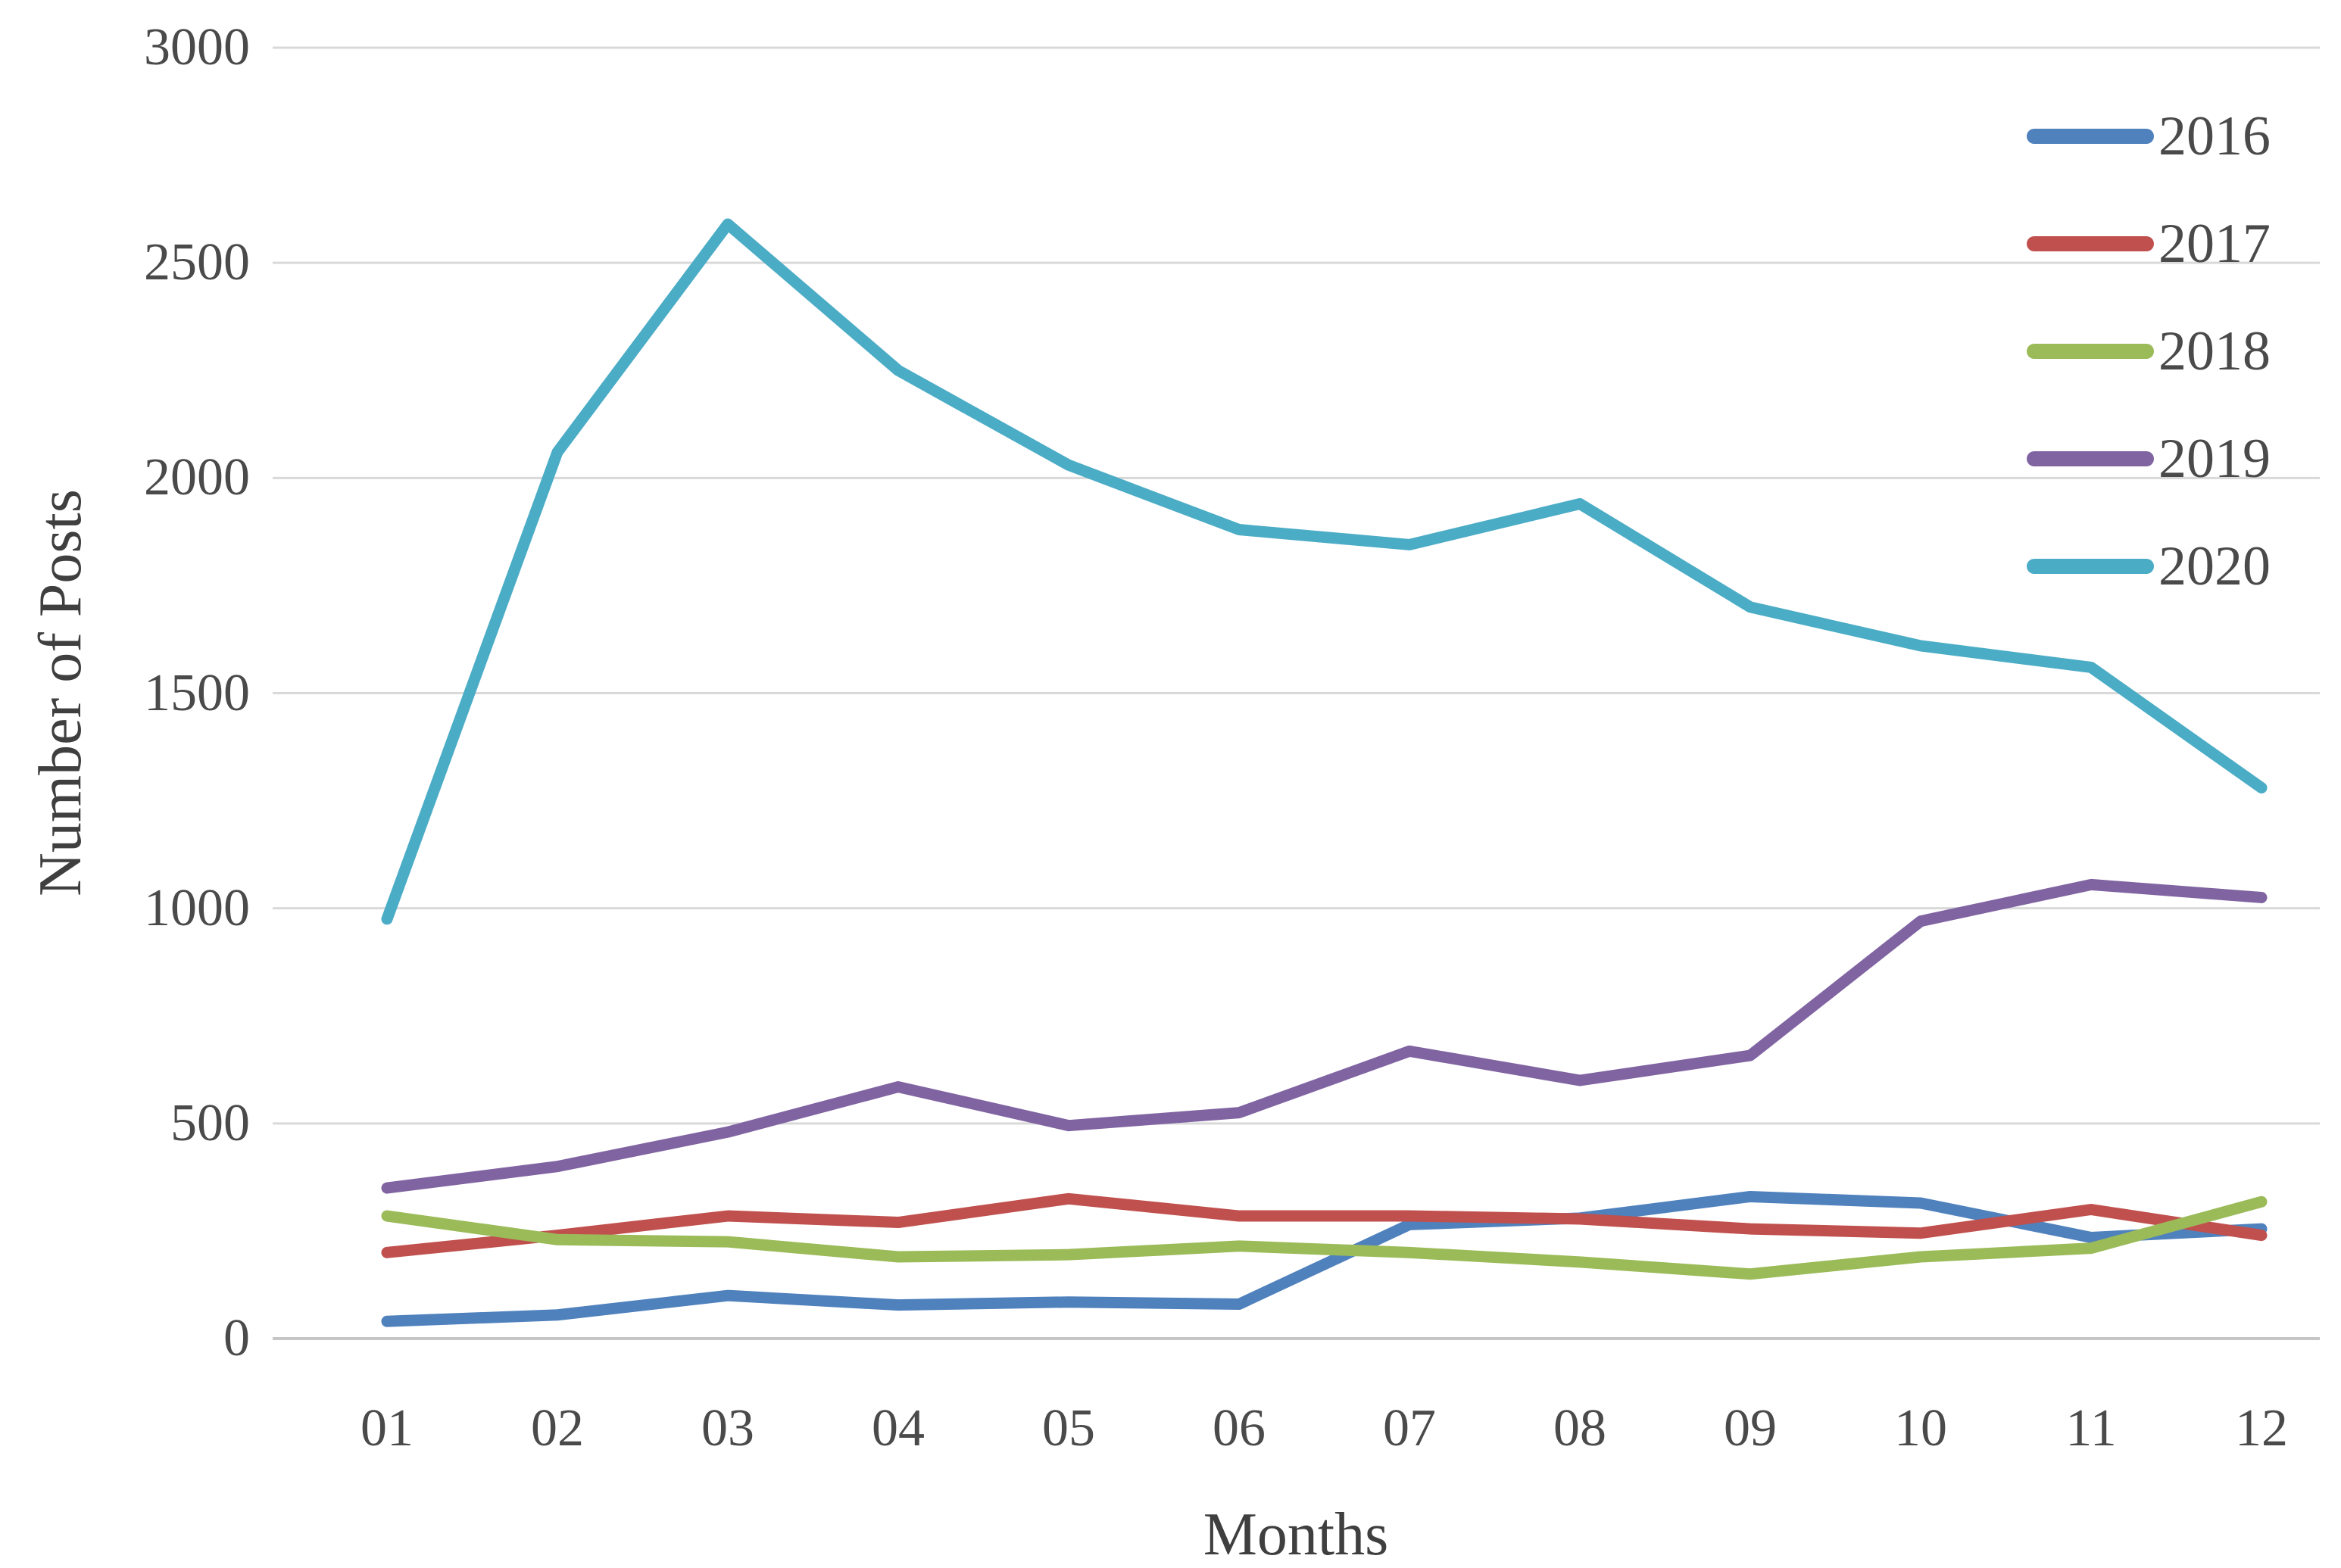 The image size is (2341, 1568). Describe the element at coordinates (2261, 1428) in the screenshot. I see `x-tick-label-12: 12` at that location.